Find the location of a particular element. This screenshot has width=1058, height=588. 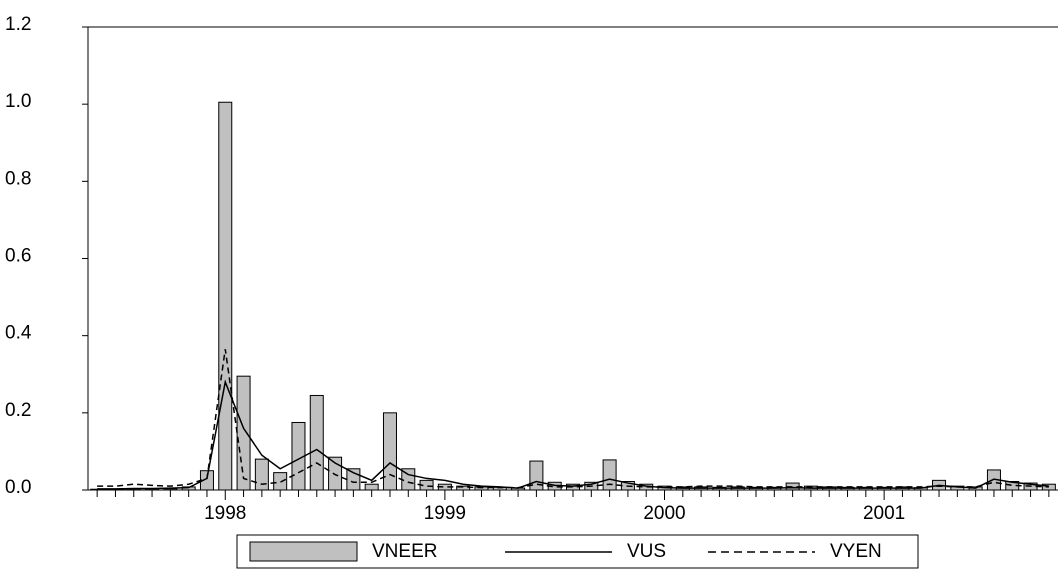

y-tick-label: 1.2 is located at coordinates (18, 24).